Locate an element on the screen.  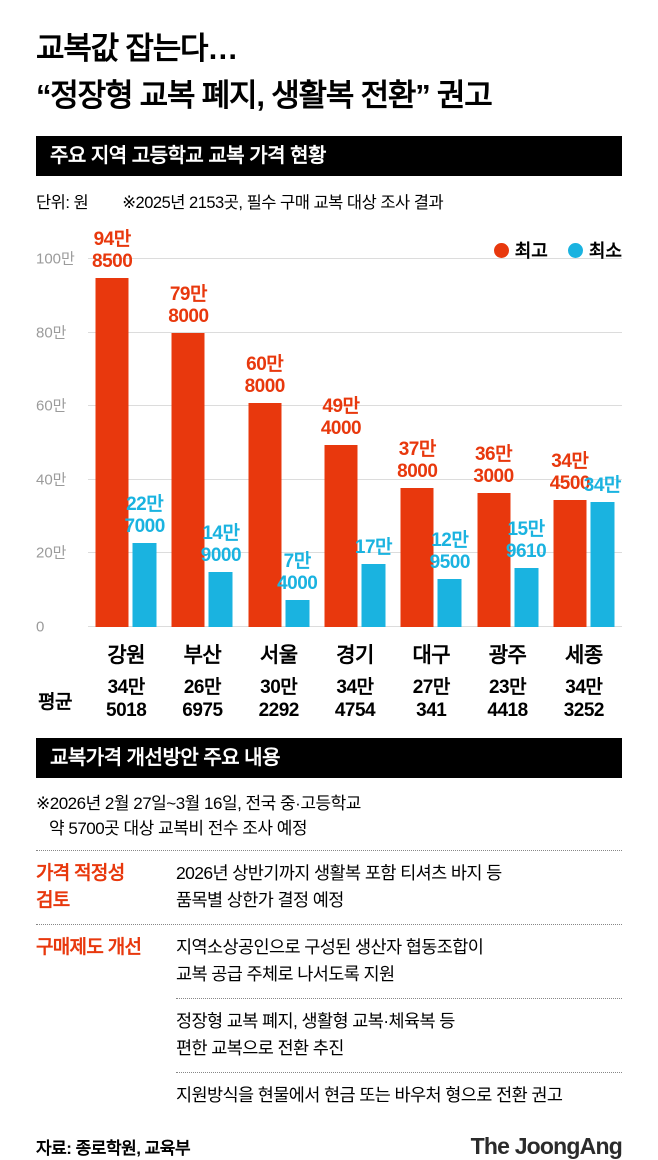
bar-pair: 37만 8000 12만 9500 is located at coordinates (433, 443).